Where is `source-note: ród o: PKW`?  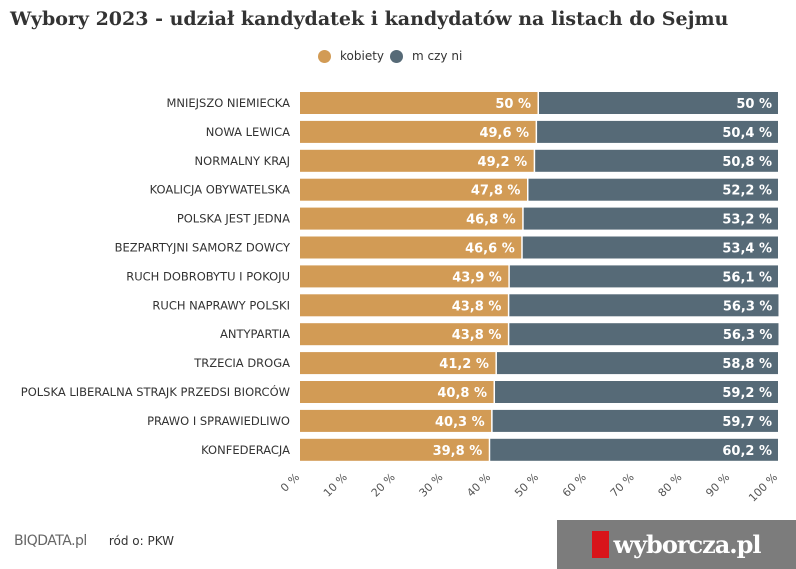
source-note: ród o: PKW is located at coordinates (141, 541).